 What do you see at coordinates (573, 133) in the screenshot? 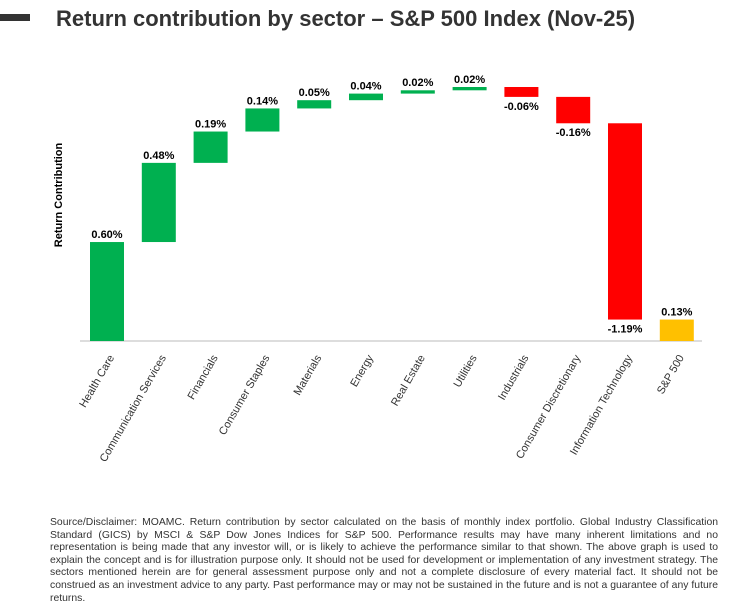
I see `data-label: -0.16%` at bounding box center [573, 133].